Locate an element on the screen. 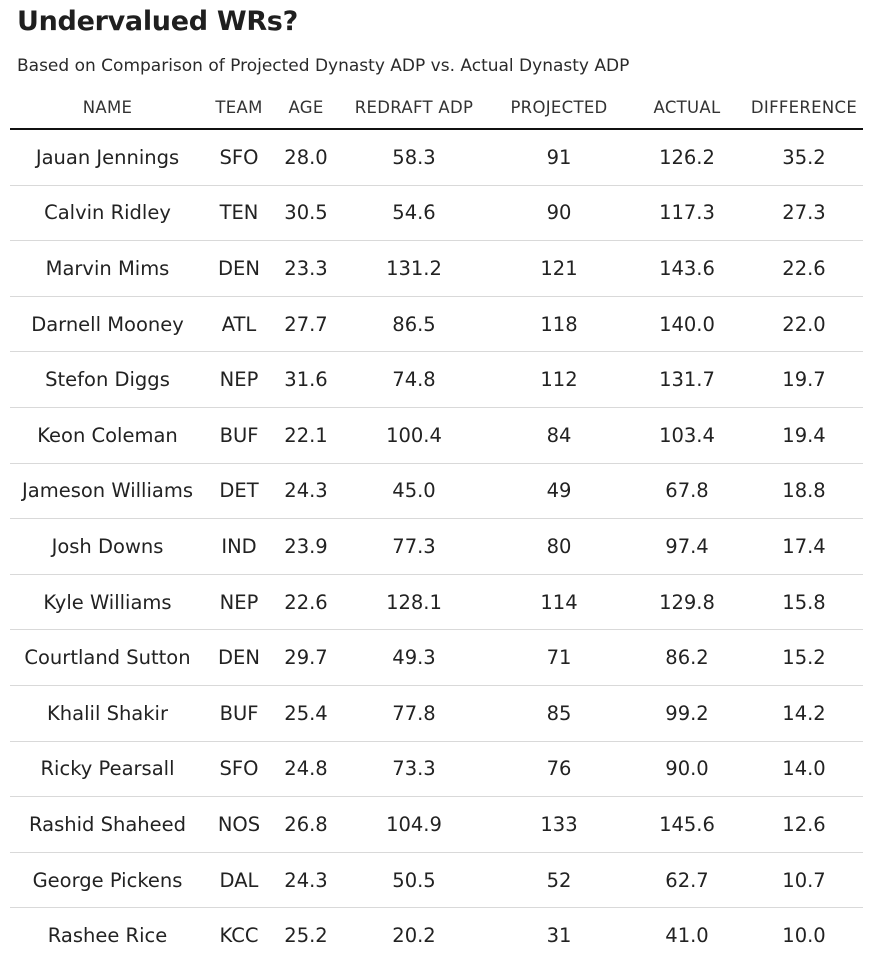  table-row: Jauan Jennings SFO 28.0 58.3 91 126.2 35.2 is located at coordinates (436, 157).